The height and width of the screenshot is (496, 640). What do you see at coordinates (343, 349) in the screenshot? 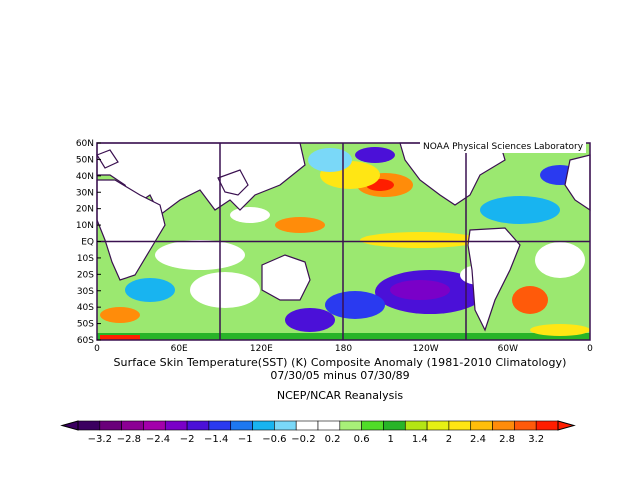
I see `lon-label: 180` at bounding box center [343, 349].